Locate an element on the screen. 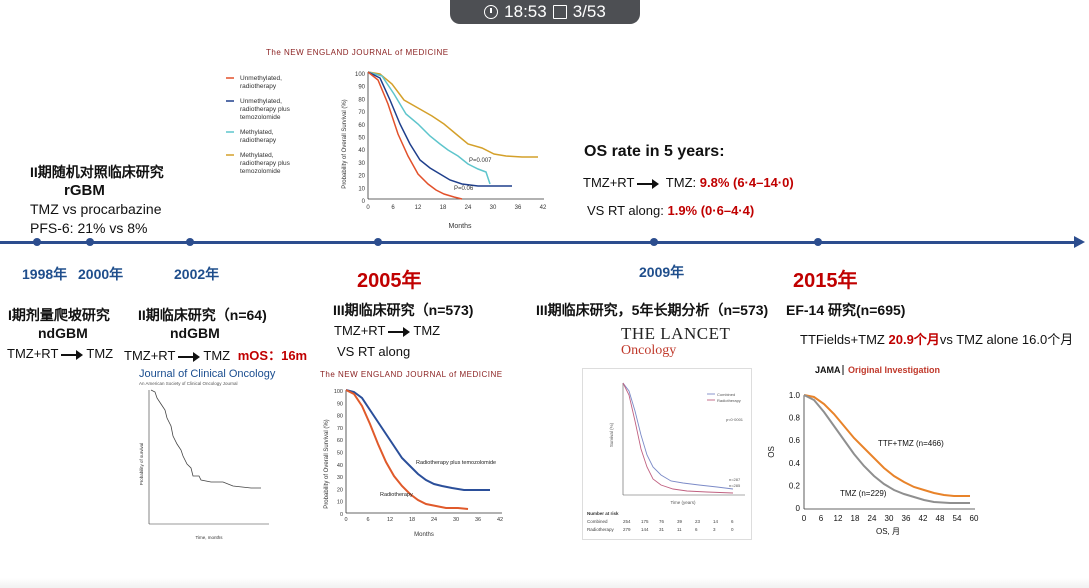  phase2-regimen-right: TMZ is located at coordinates (217, 355).